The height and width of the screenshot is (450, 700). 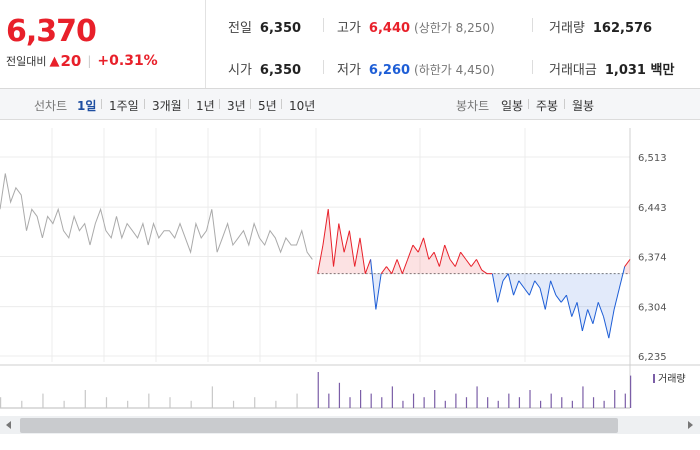 What do you see at coordinates (167, 106) in the screenshot?
I see `period-3m: 3개월` at bounding box center [167, 106].